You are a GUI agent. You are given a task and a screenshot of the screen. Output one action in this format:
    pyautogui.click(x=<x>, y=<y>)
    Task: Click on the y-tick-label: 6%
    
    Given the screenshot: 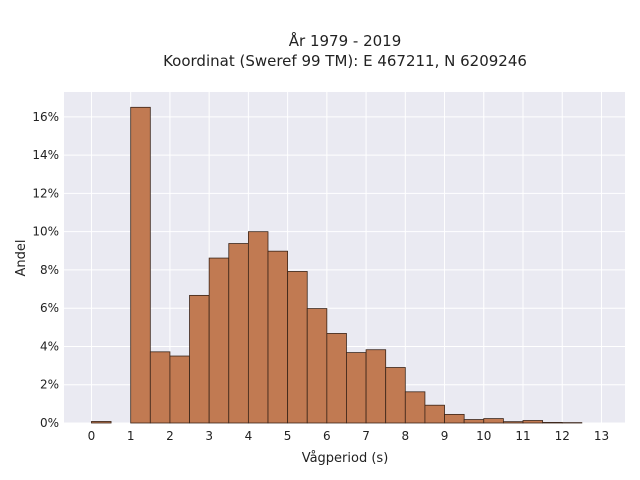 What is the action you would take?
    pyautogui.click(x=49, y=308)
    